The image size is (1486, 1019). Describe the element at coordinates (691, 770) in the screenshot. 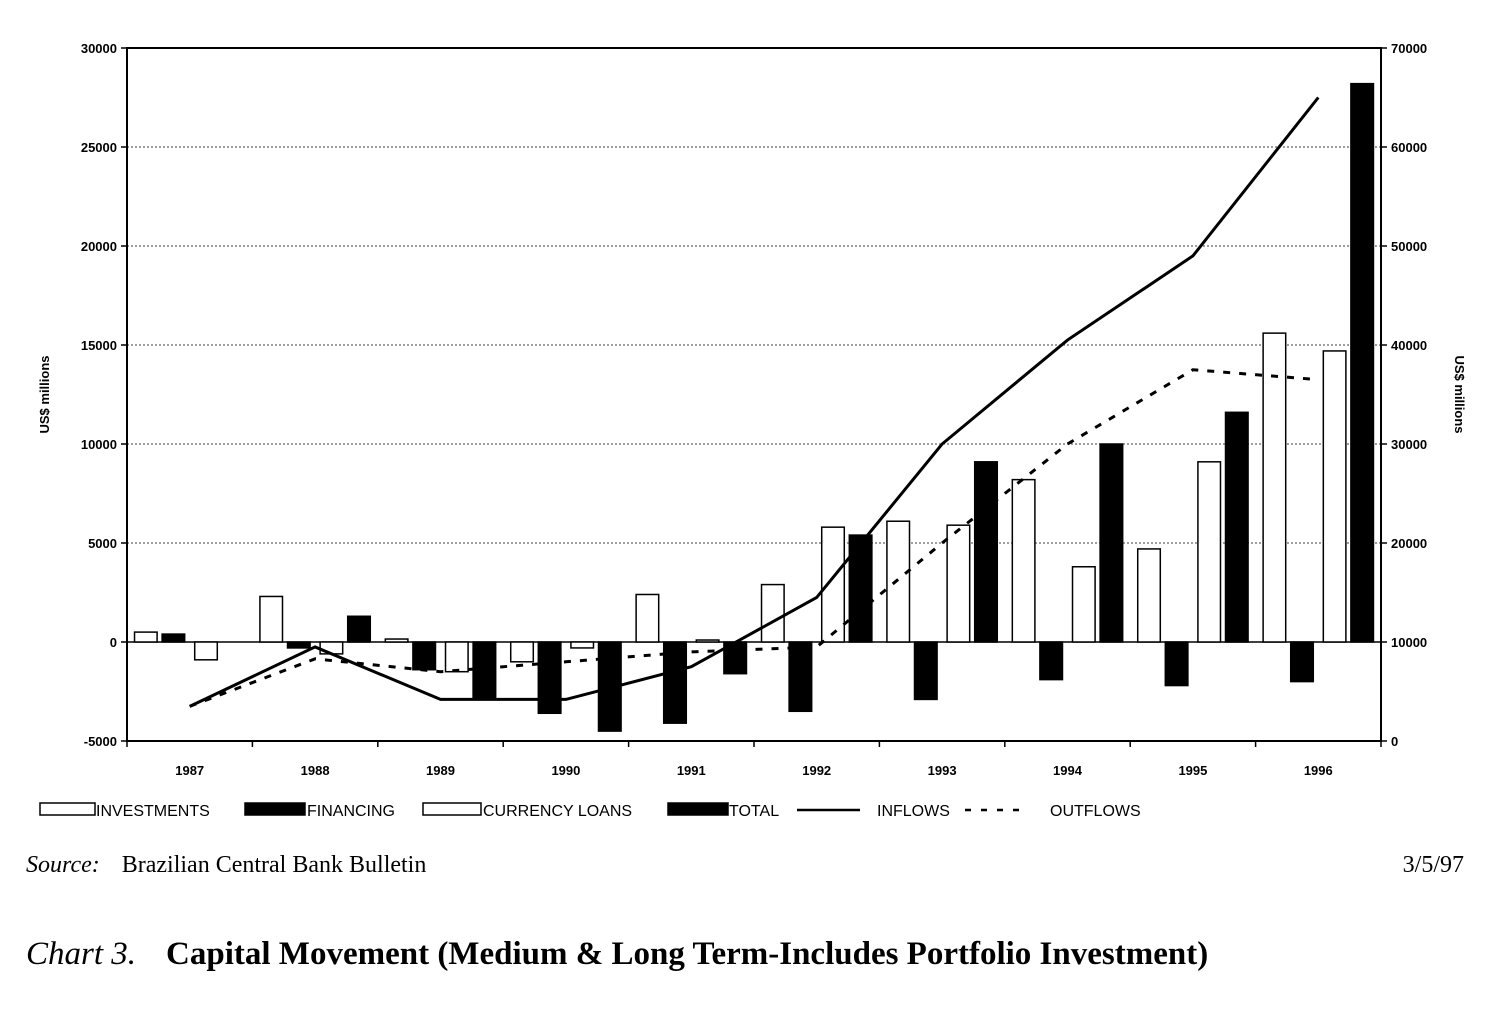

I see `x-tick-label: 1991` at that location.